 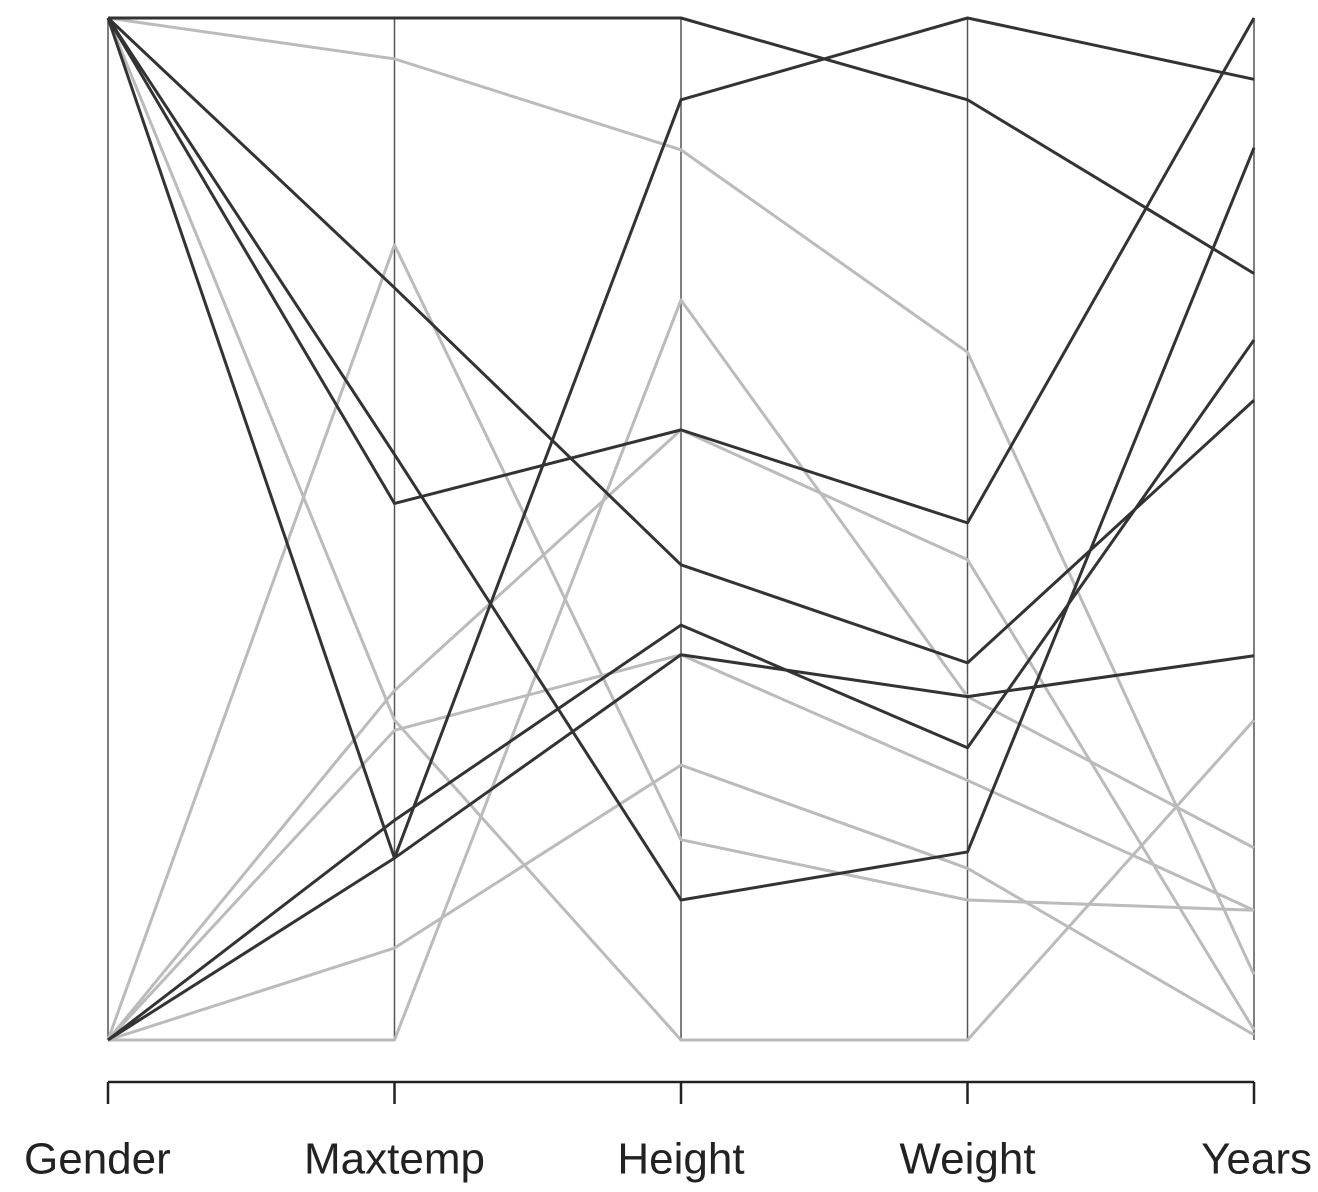 What do you see at coordinates (97, 1159) in the screenshot?
I see `x-tick-label: Gender` at bounding box center [97, 1159].